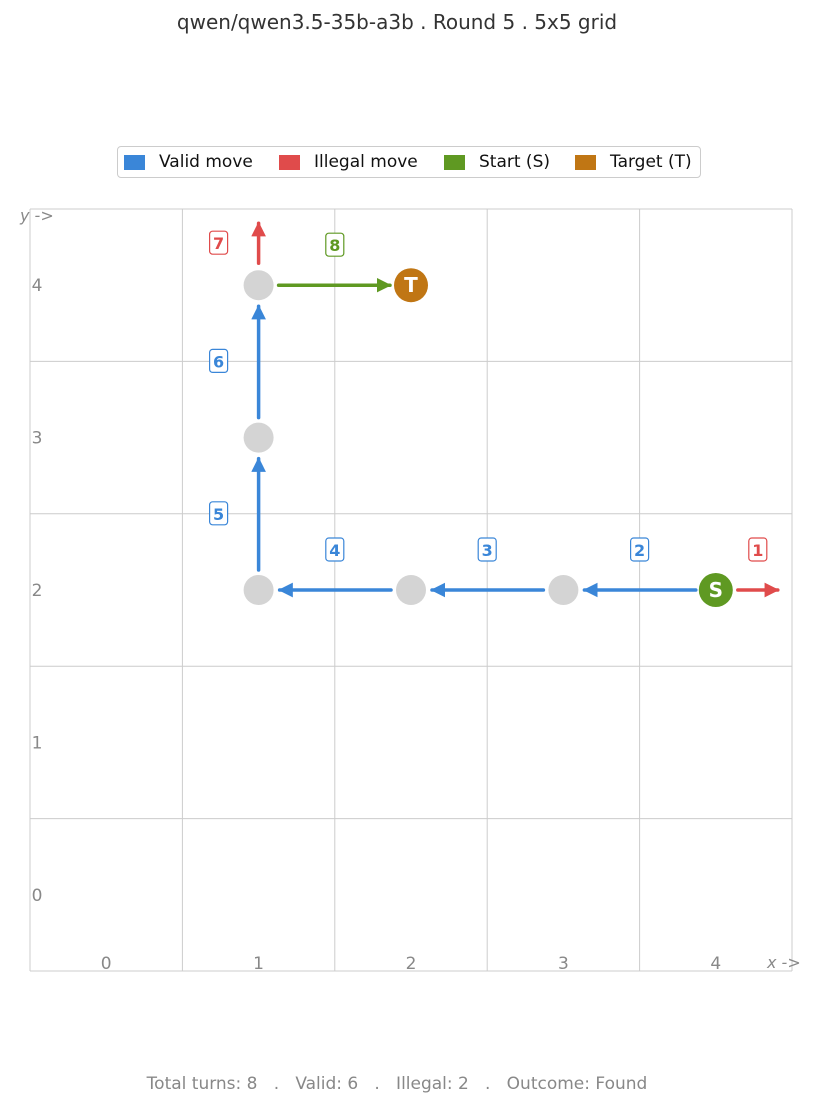  Describe the element at coordinates (134, 162) in the screenshot. I see `valid-swatch` at that location.